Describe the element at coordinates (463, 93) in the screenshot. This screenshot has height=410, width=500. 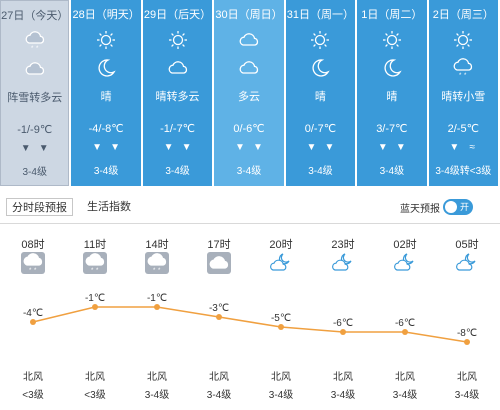
I see `day-column: 2日（周三） * * 晴转小雪 2/-5℃ ▼ ≈3-4级转<3级` at that location.